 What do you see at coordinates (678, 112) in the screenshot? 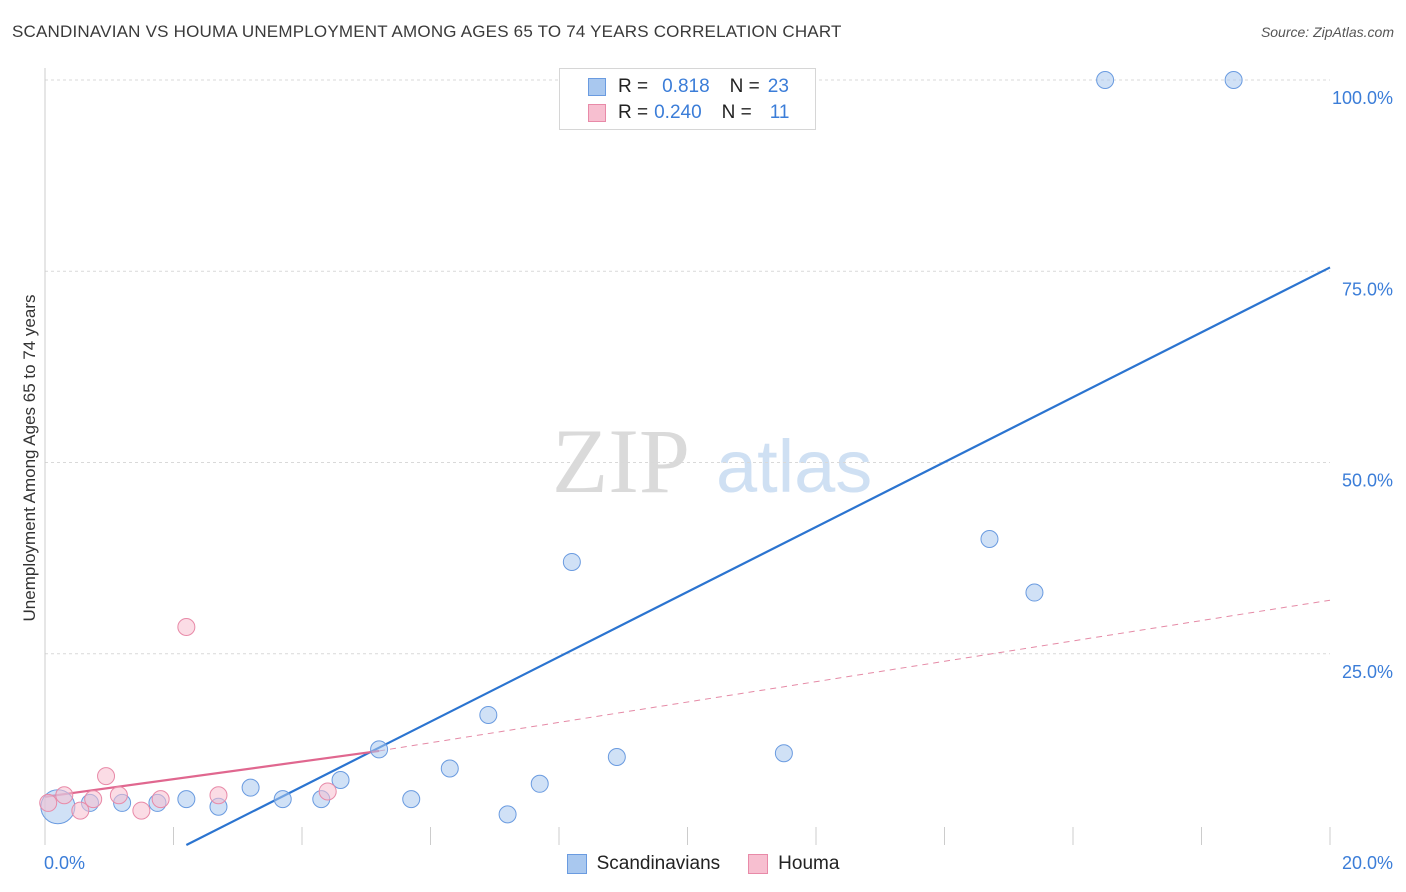
I see `legend-r-value: 0.240` at bounding box center [678, 112].